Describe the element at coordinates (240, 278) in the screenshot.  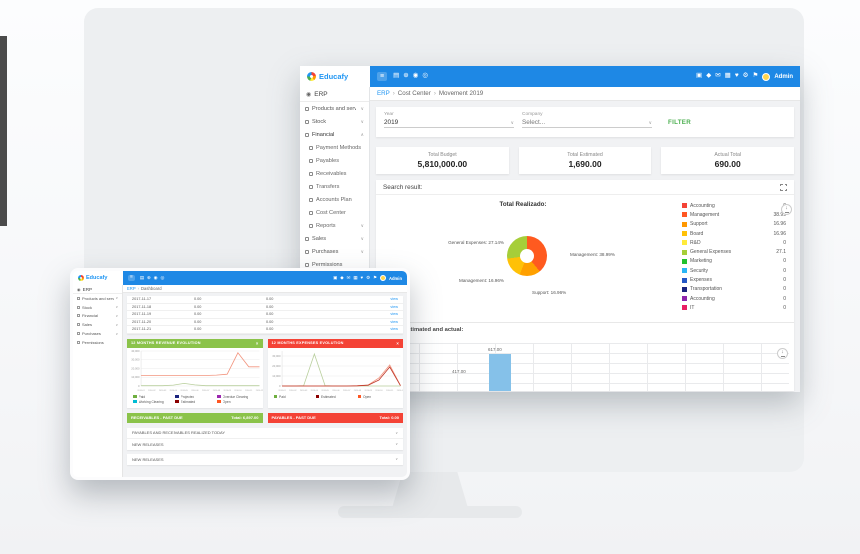
I see `small-header: Educafy ≡ ▤ ⊕ ◉ ◎ ▣ ◆ ✉ ▦ ♥ ⚙ ⚑ Admin` at that location.